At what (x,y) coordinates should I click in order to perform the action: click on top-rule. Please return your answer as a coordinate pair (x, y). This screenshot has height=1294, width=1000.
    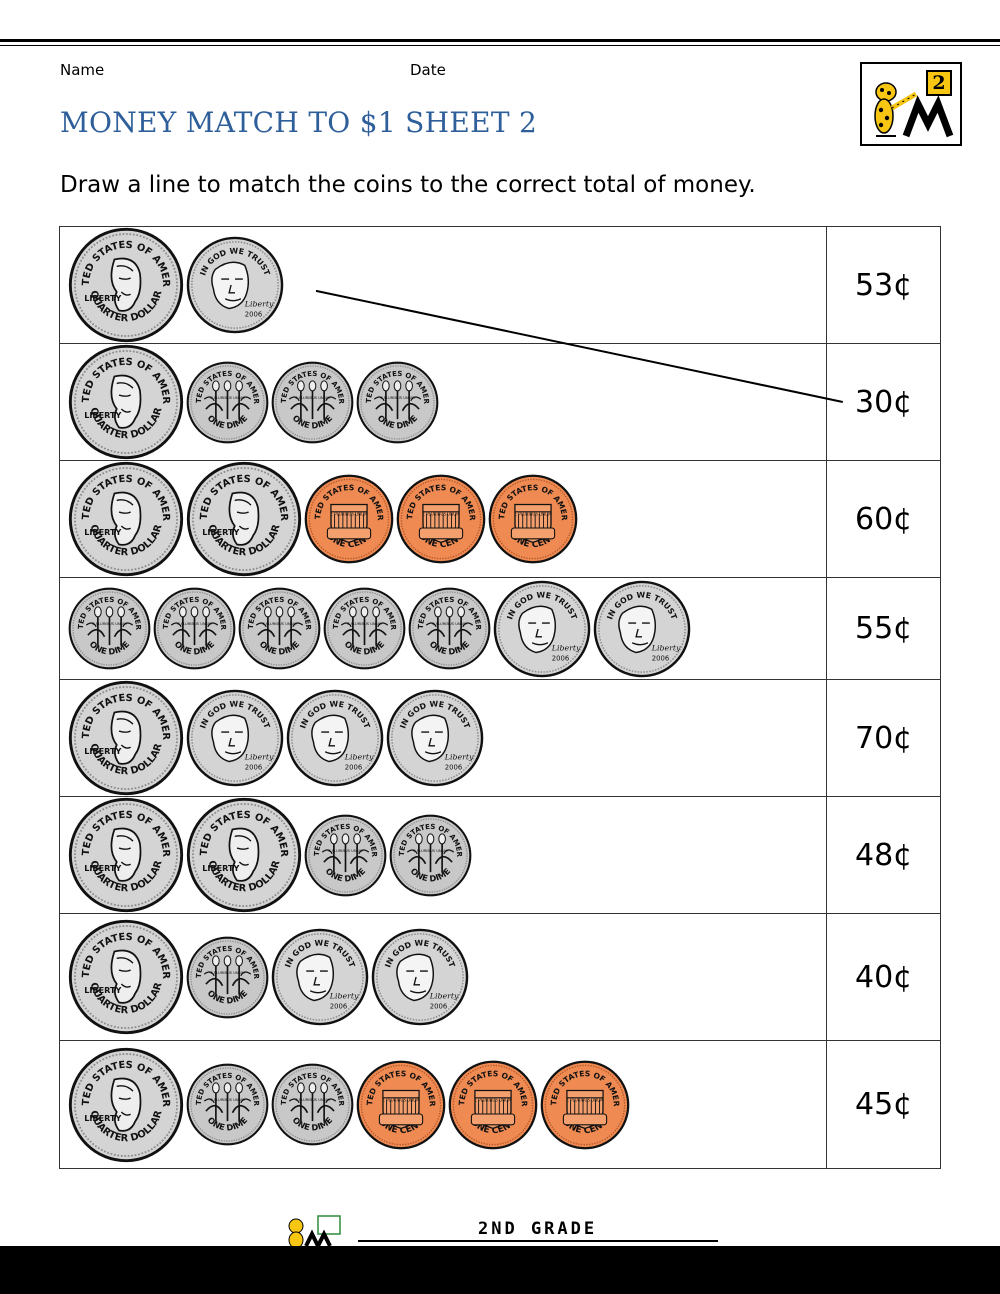
    Looking at the image, I should click on (500, 40).